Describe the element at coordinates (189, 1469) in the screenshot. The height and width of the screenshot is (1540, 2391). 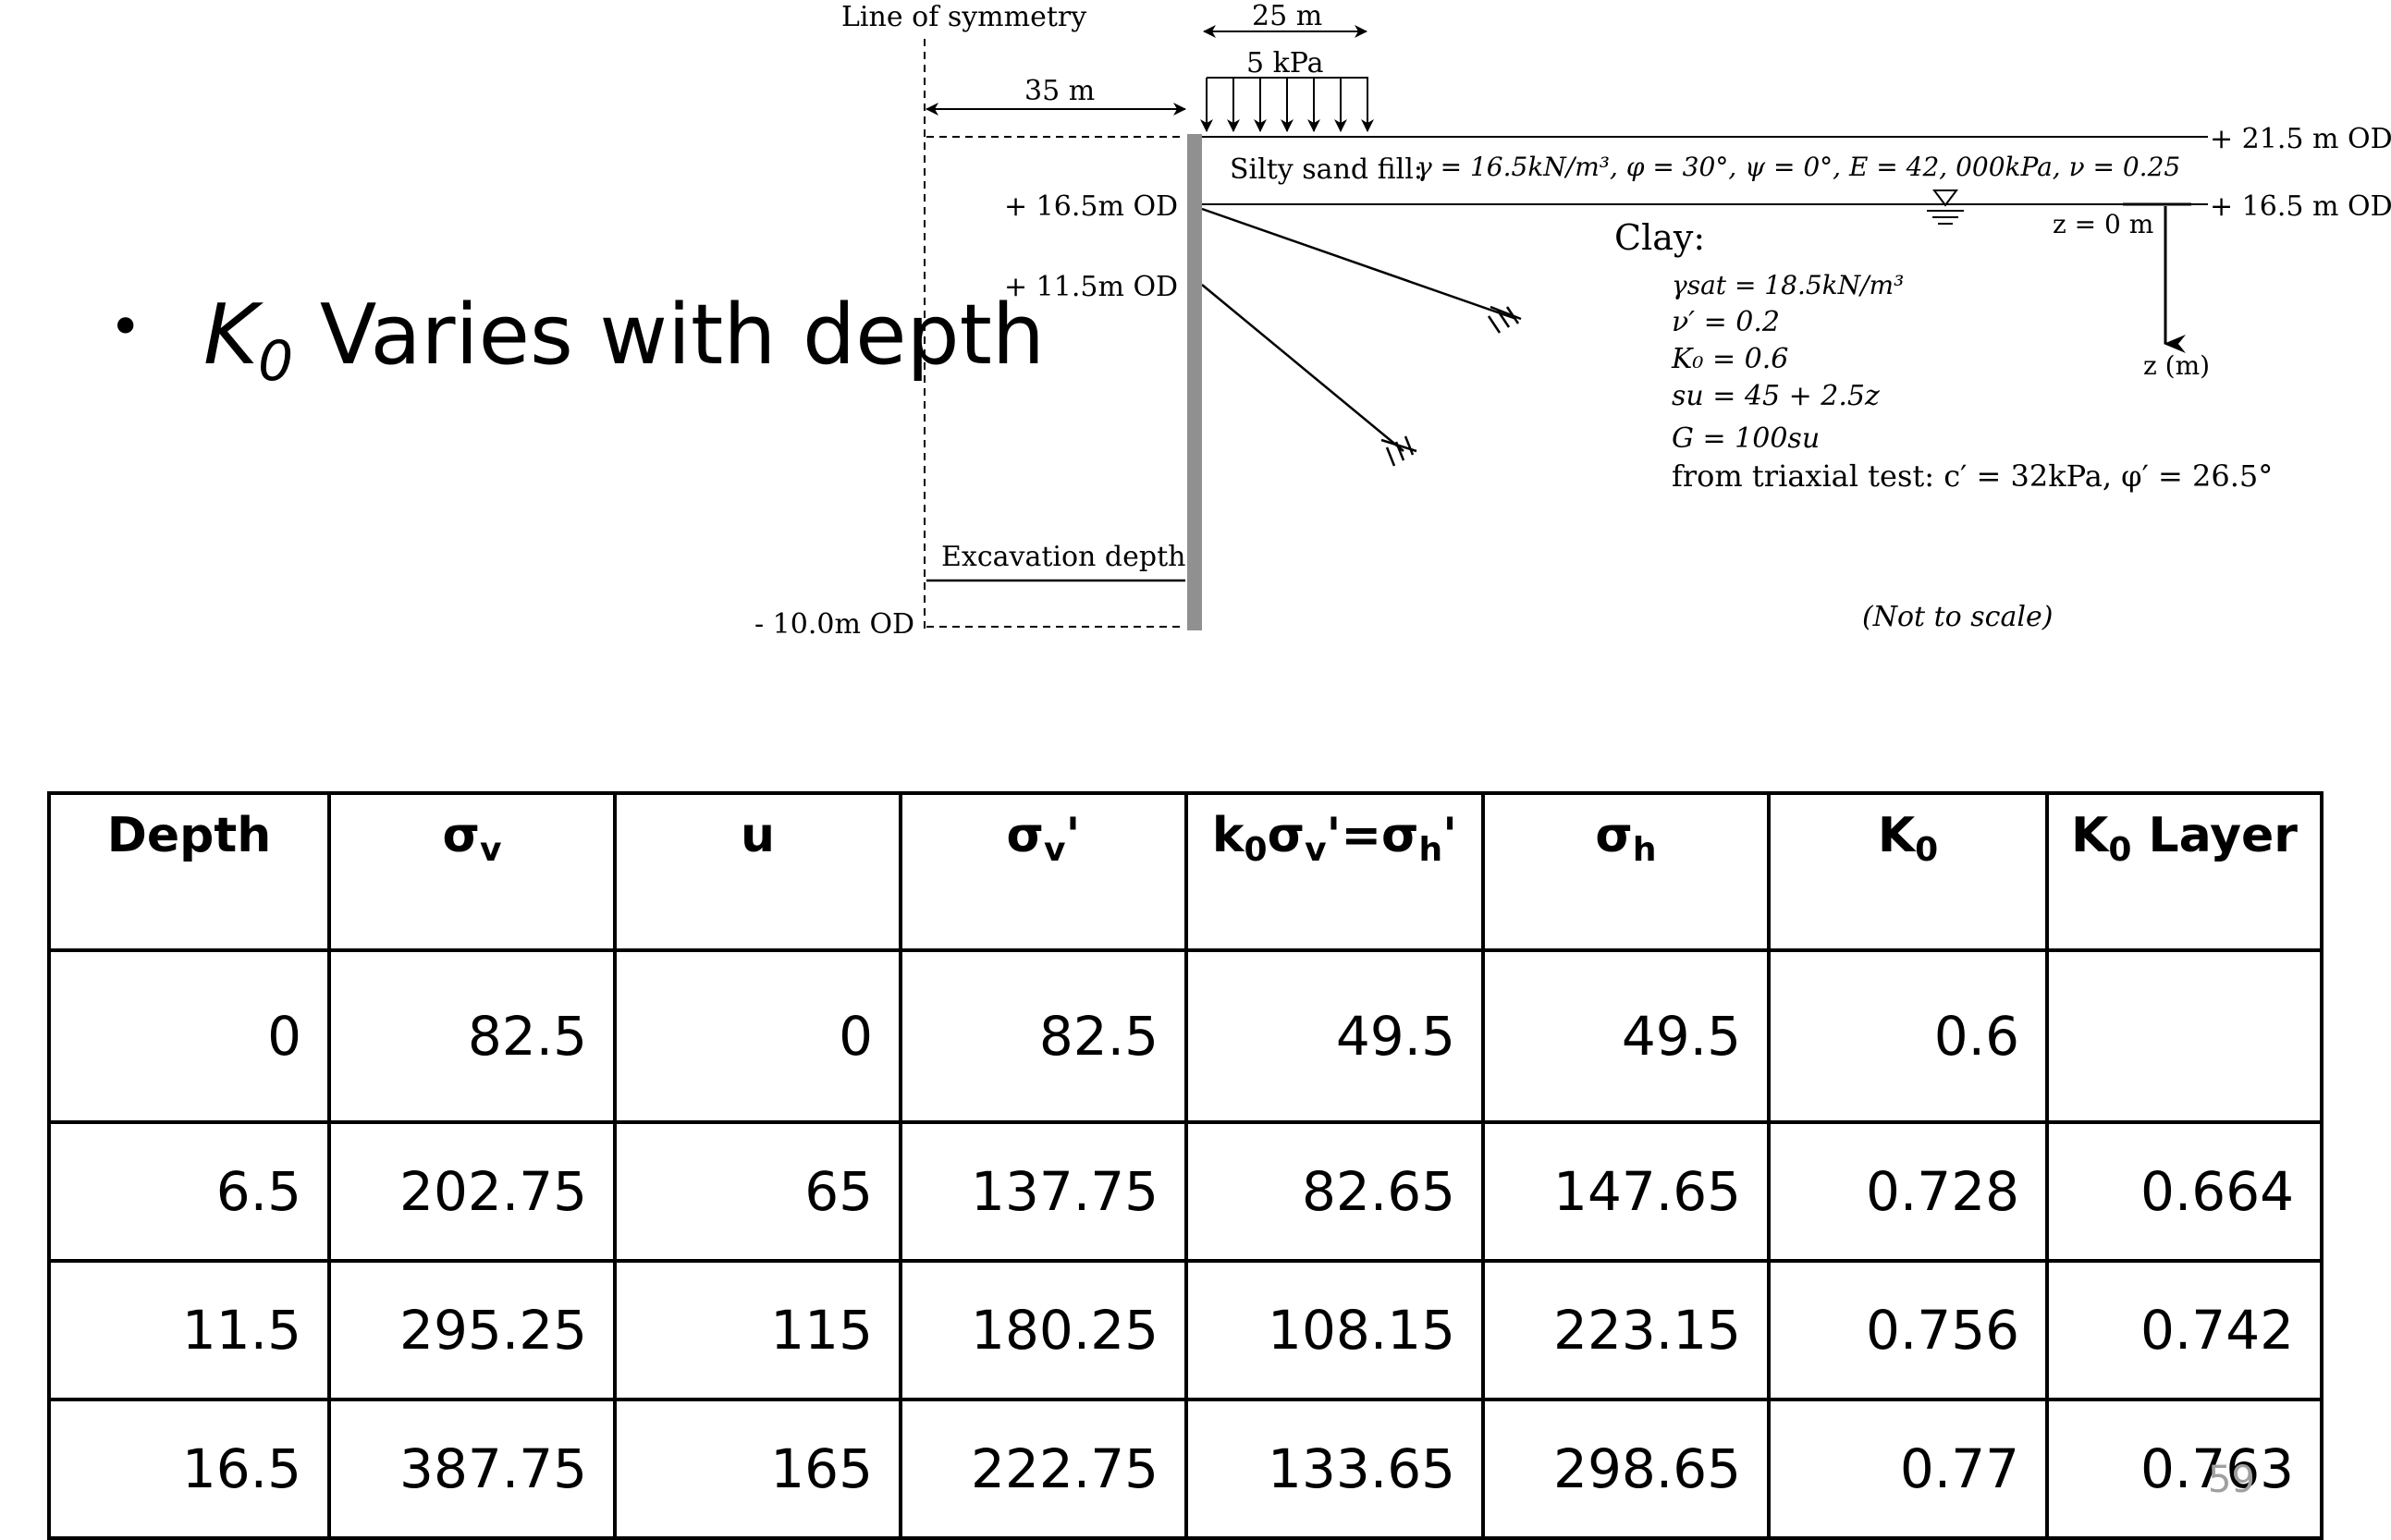
I see `cell-depth: 16.5` at that location.